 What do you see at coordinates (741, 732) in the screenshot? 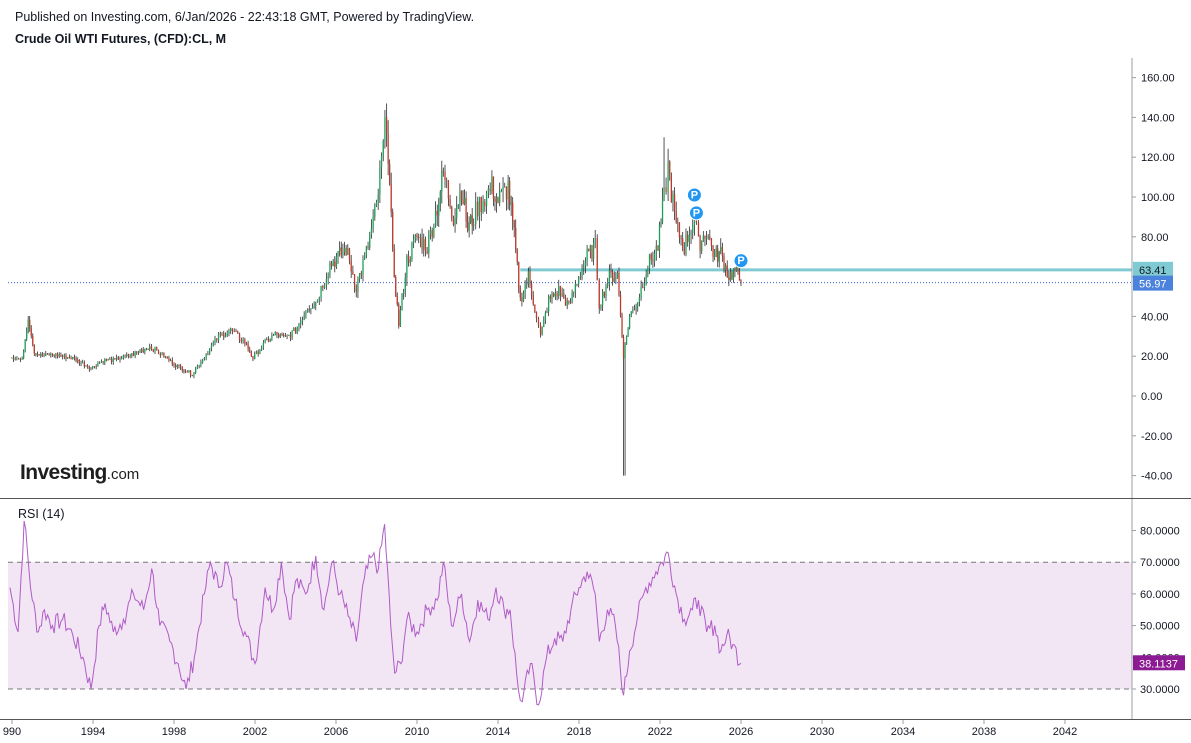
I see `time-tick-label: 2026` at bounding box center [741, 732].